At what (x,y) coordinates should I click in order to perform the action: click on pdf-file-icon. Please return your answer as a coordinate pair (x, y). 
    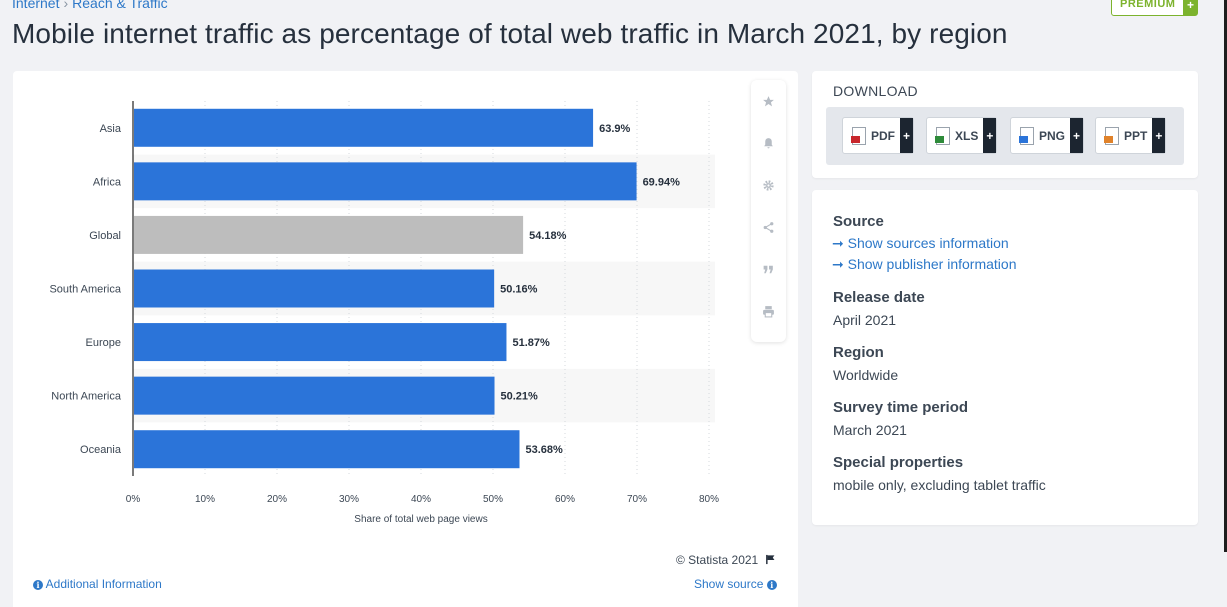
    Looking at the image, I should click on (858, 135).